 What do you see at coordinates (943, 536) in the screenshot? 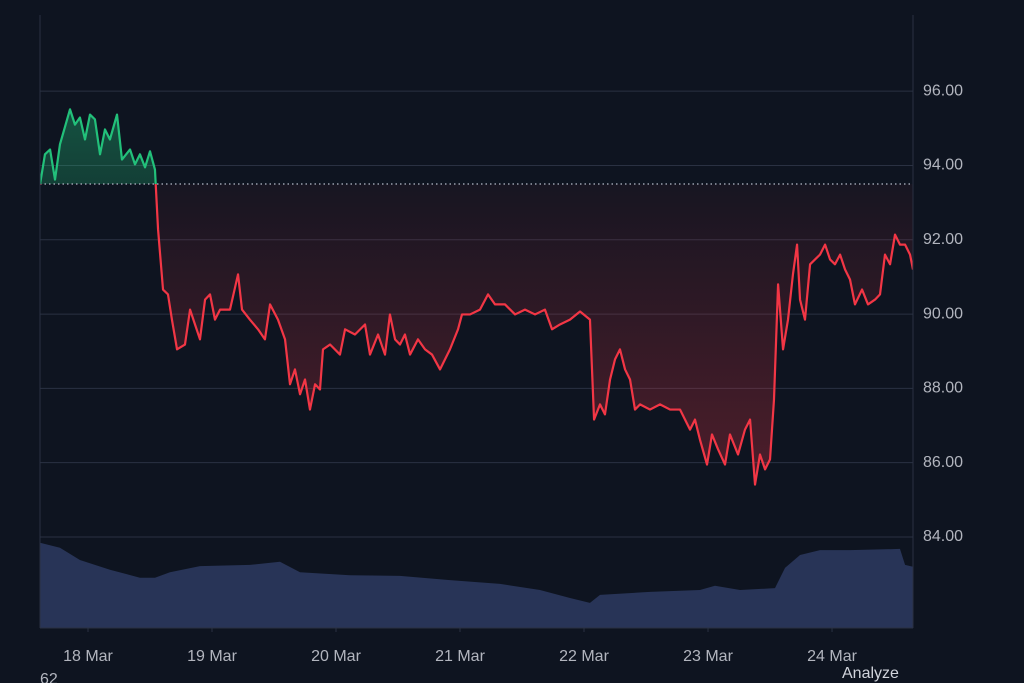
I see `y-tick-label: 84.00` at bounding box center [943, 536].